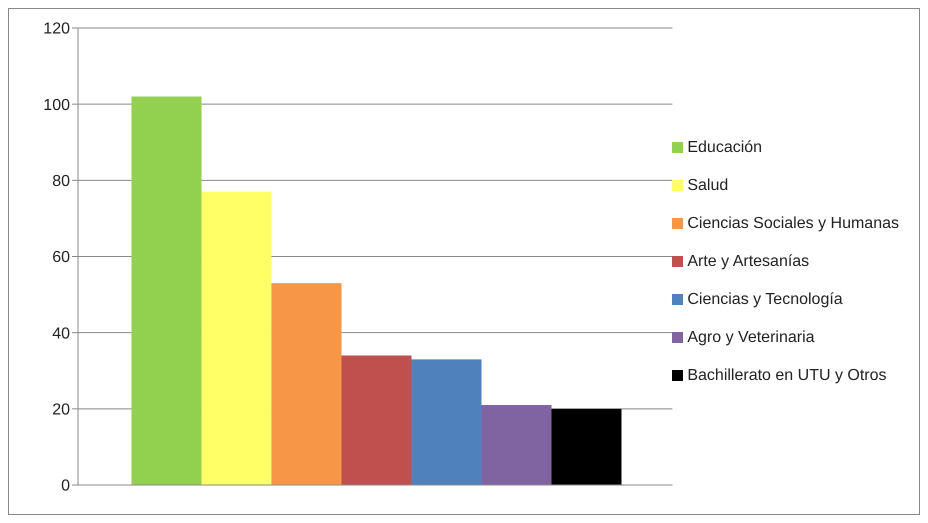 This screenshot has height=523, width=928. What do you see at coordinates (793, 223) in the screenshot?
I see `legend-label: Ciencias Sociales y Humanas` at bounding box center [793, 223].